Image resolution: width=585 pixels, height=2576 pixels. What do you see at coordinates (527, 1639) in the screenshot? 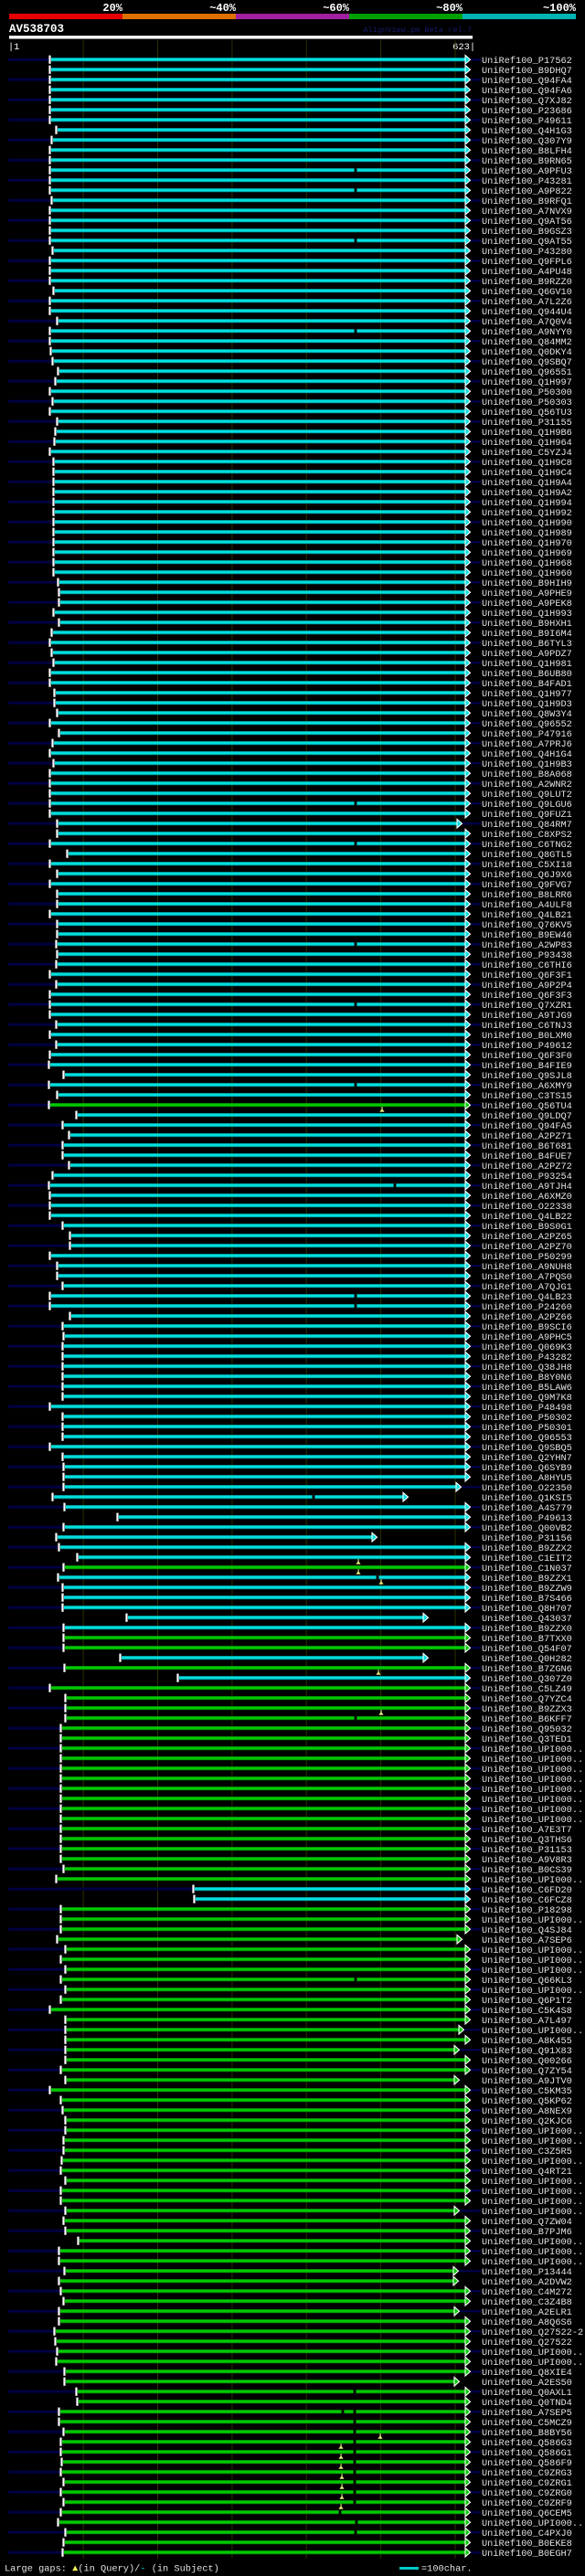
I see `svg-text: UniRef100_B7TXX0` at bounding box center [527, 1639].